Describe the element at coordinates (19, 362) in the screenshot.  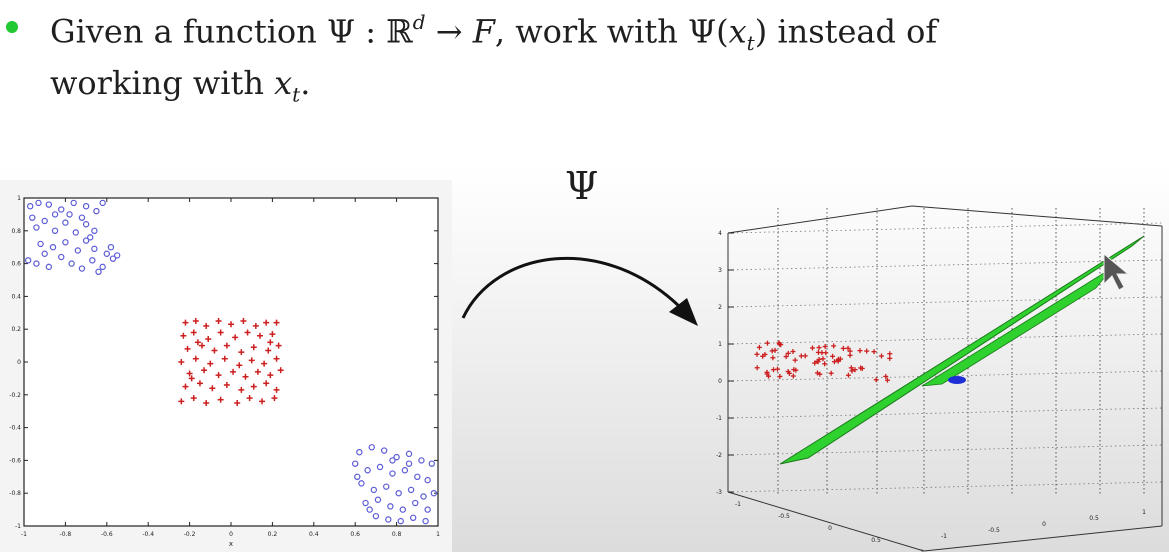
I see `y-tick-label: 0` at that location.